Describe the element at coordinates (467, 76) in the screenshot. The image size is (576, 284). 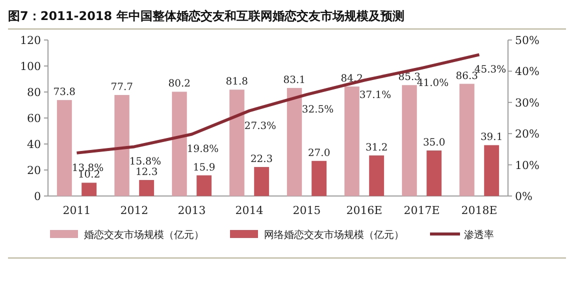
I see `data-label: 86.3` at that location.